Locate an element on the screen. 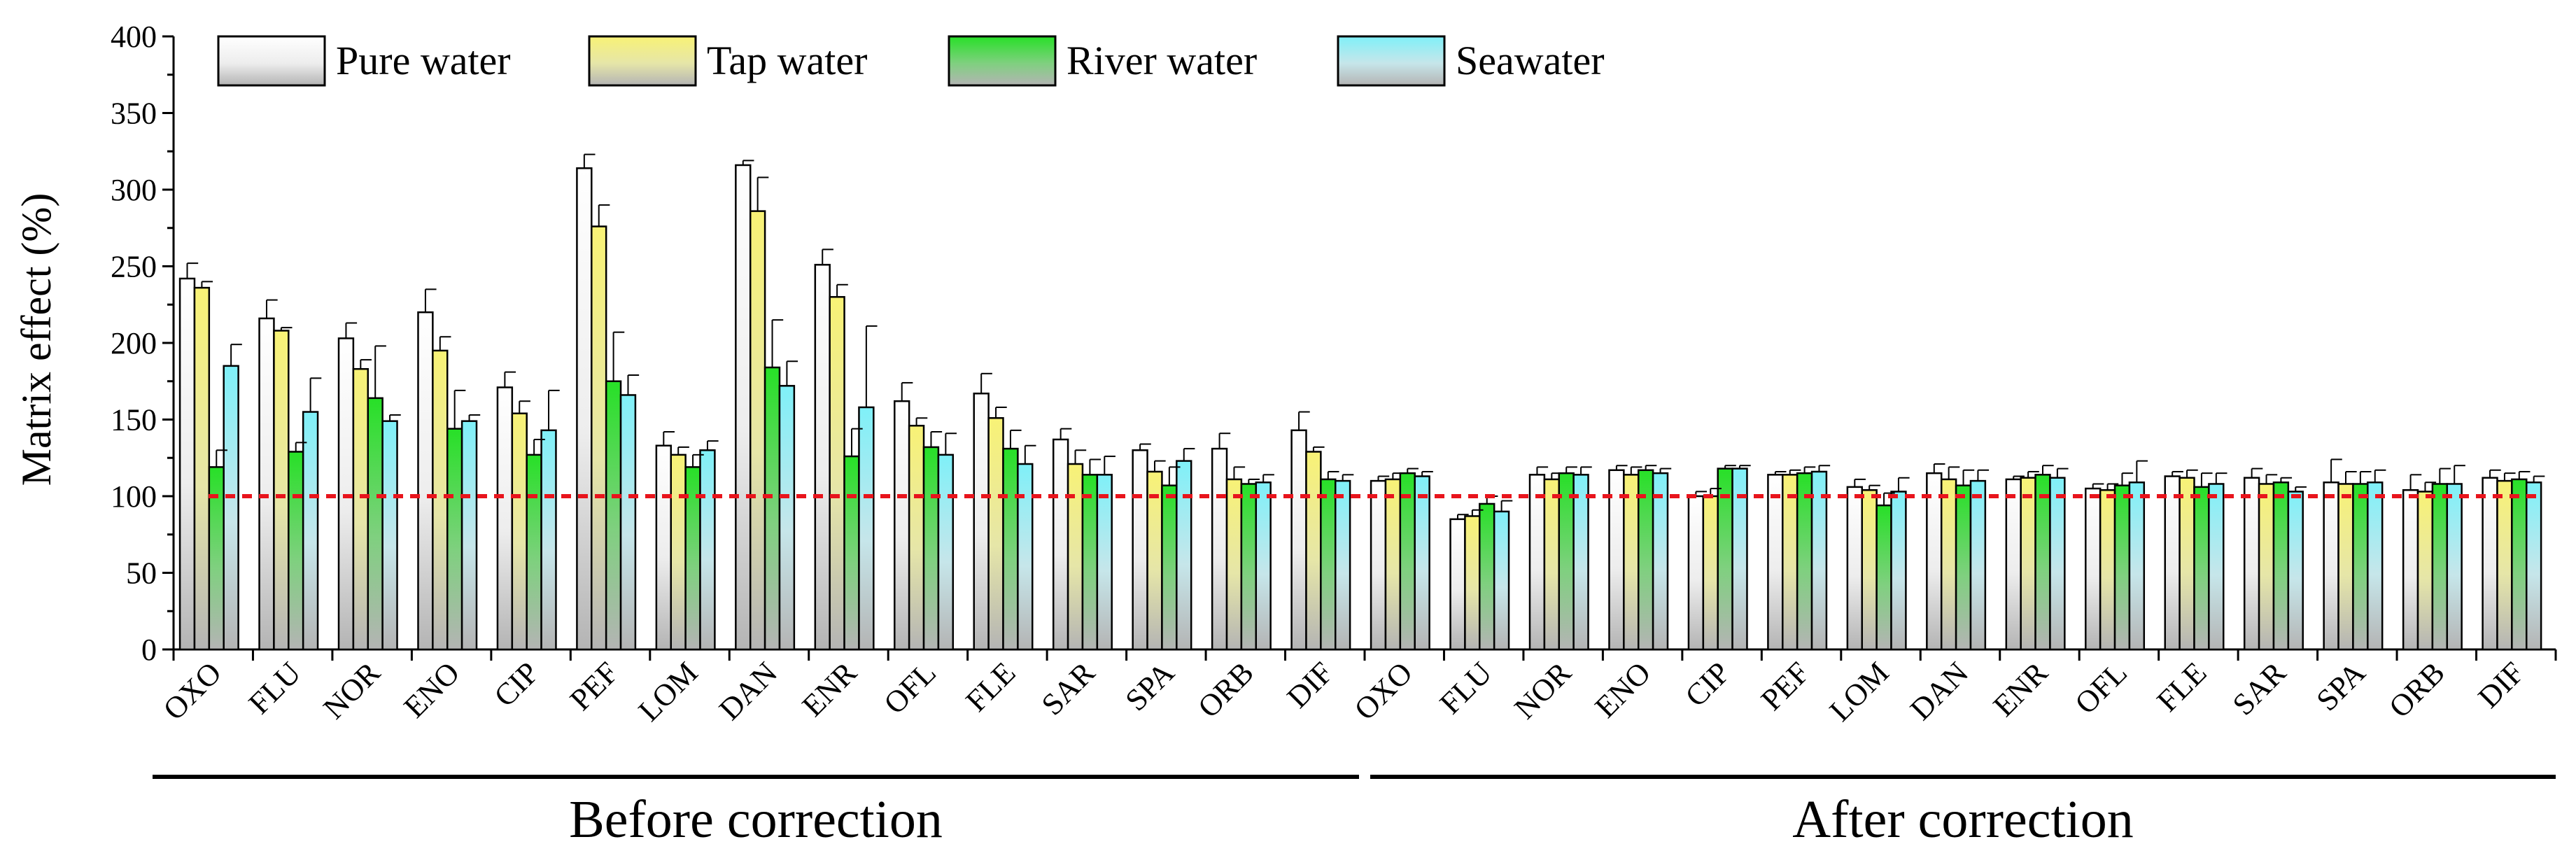 Image resolution: width=2576 pixels, height=858 pixels. y-tick-label: 150 is located at coordinates (134, 420).